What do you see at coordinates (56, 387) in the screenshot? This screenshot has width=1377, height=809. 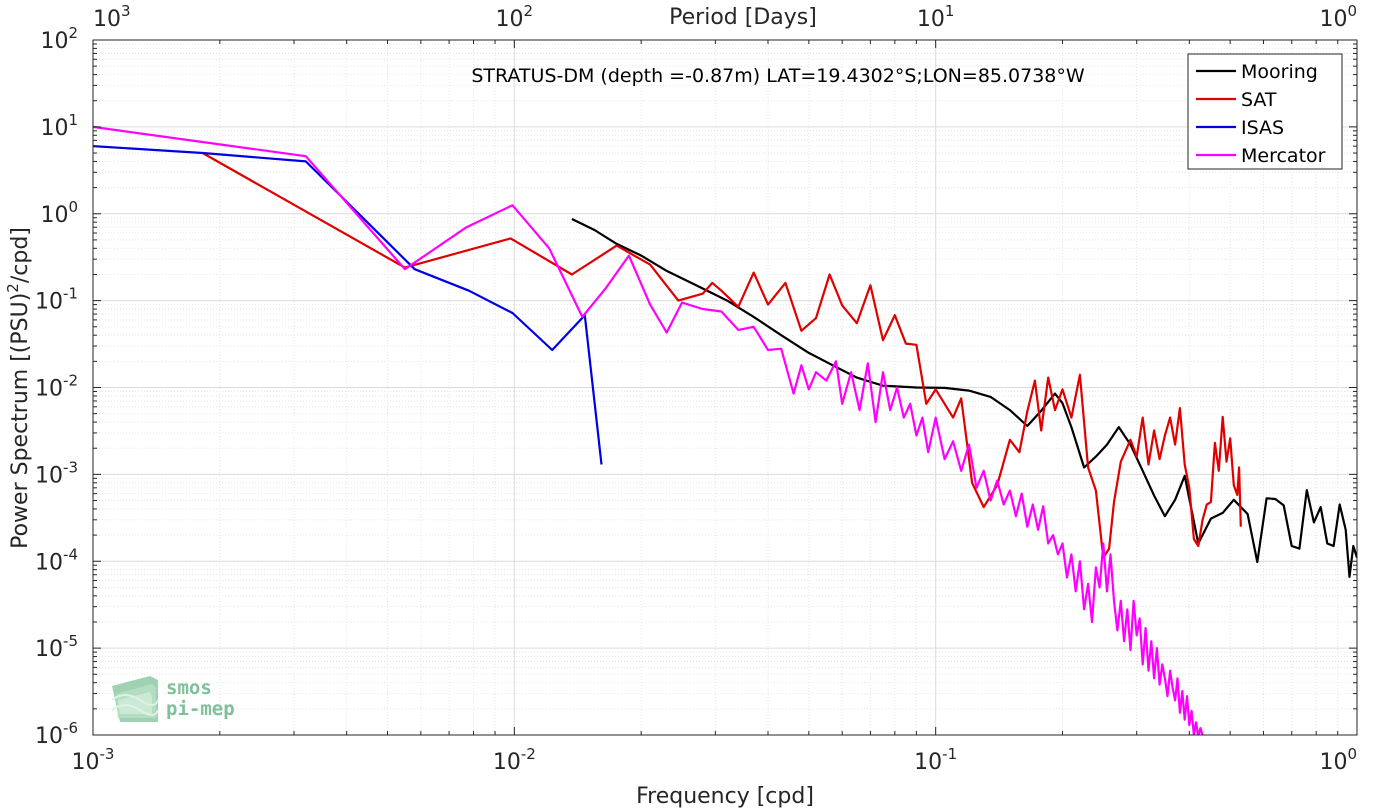 I see `y-tick-label: 10⁻²` at bounding box center [56, 387].